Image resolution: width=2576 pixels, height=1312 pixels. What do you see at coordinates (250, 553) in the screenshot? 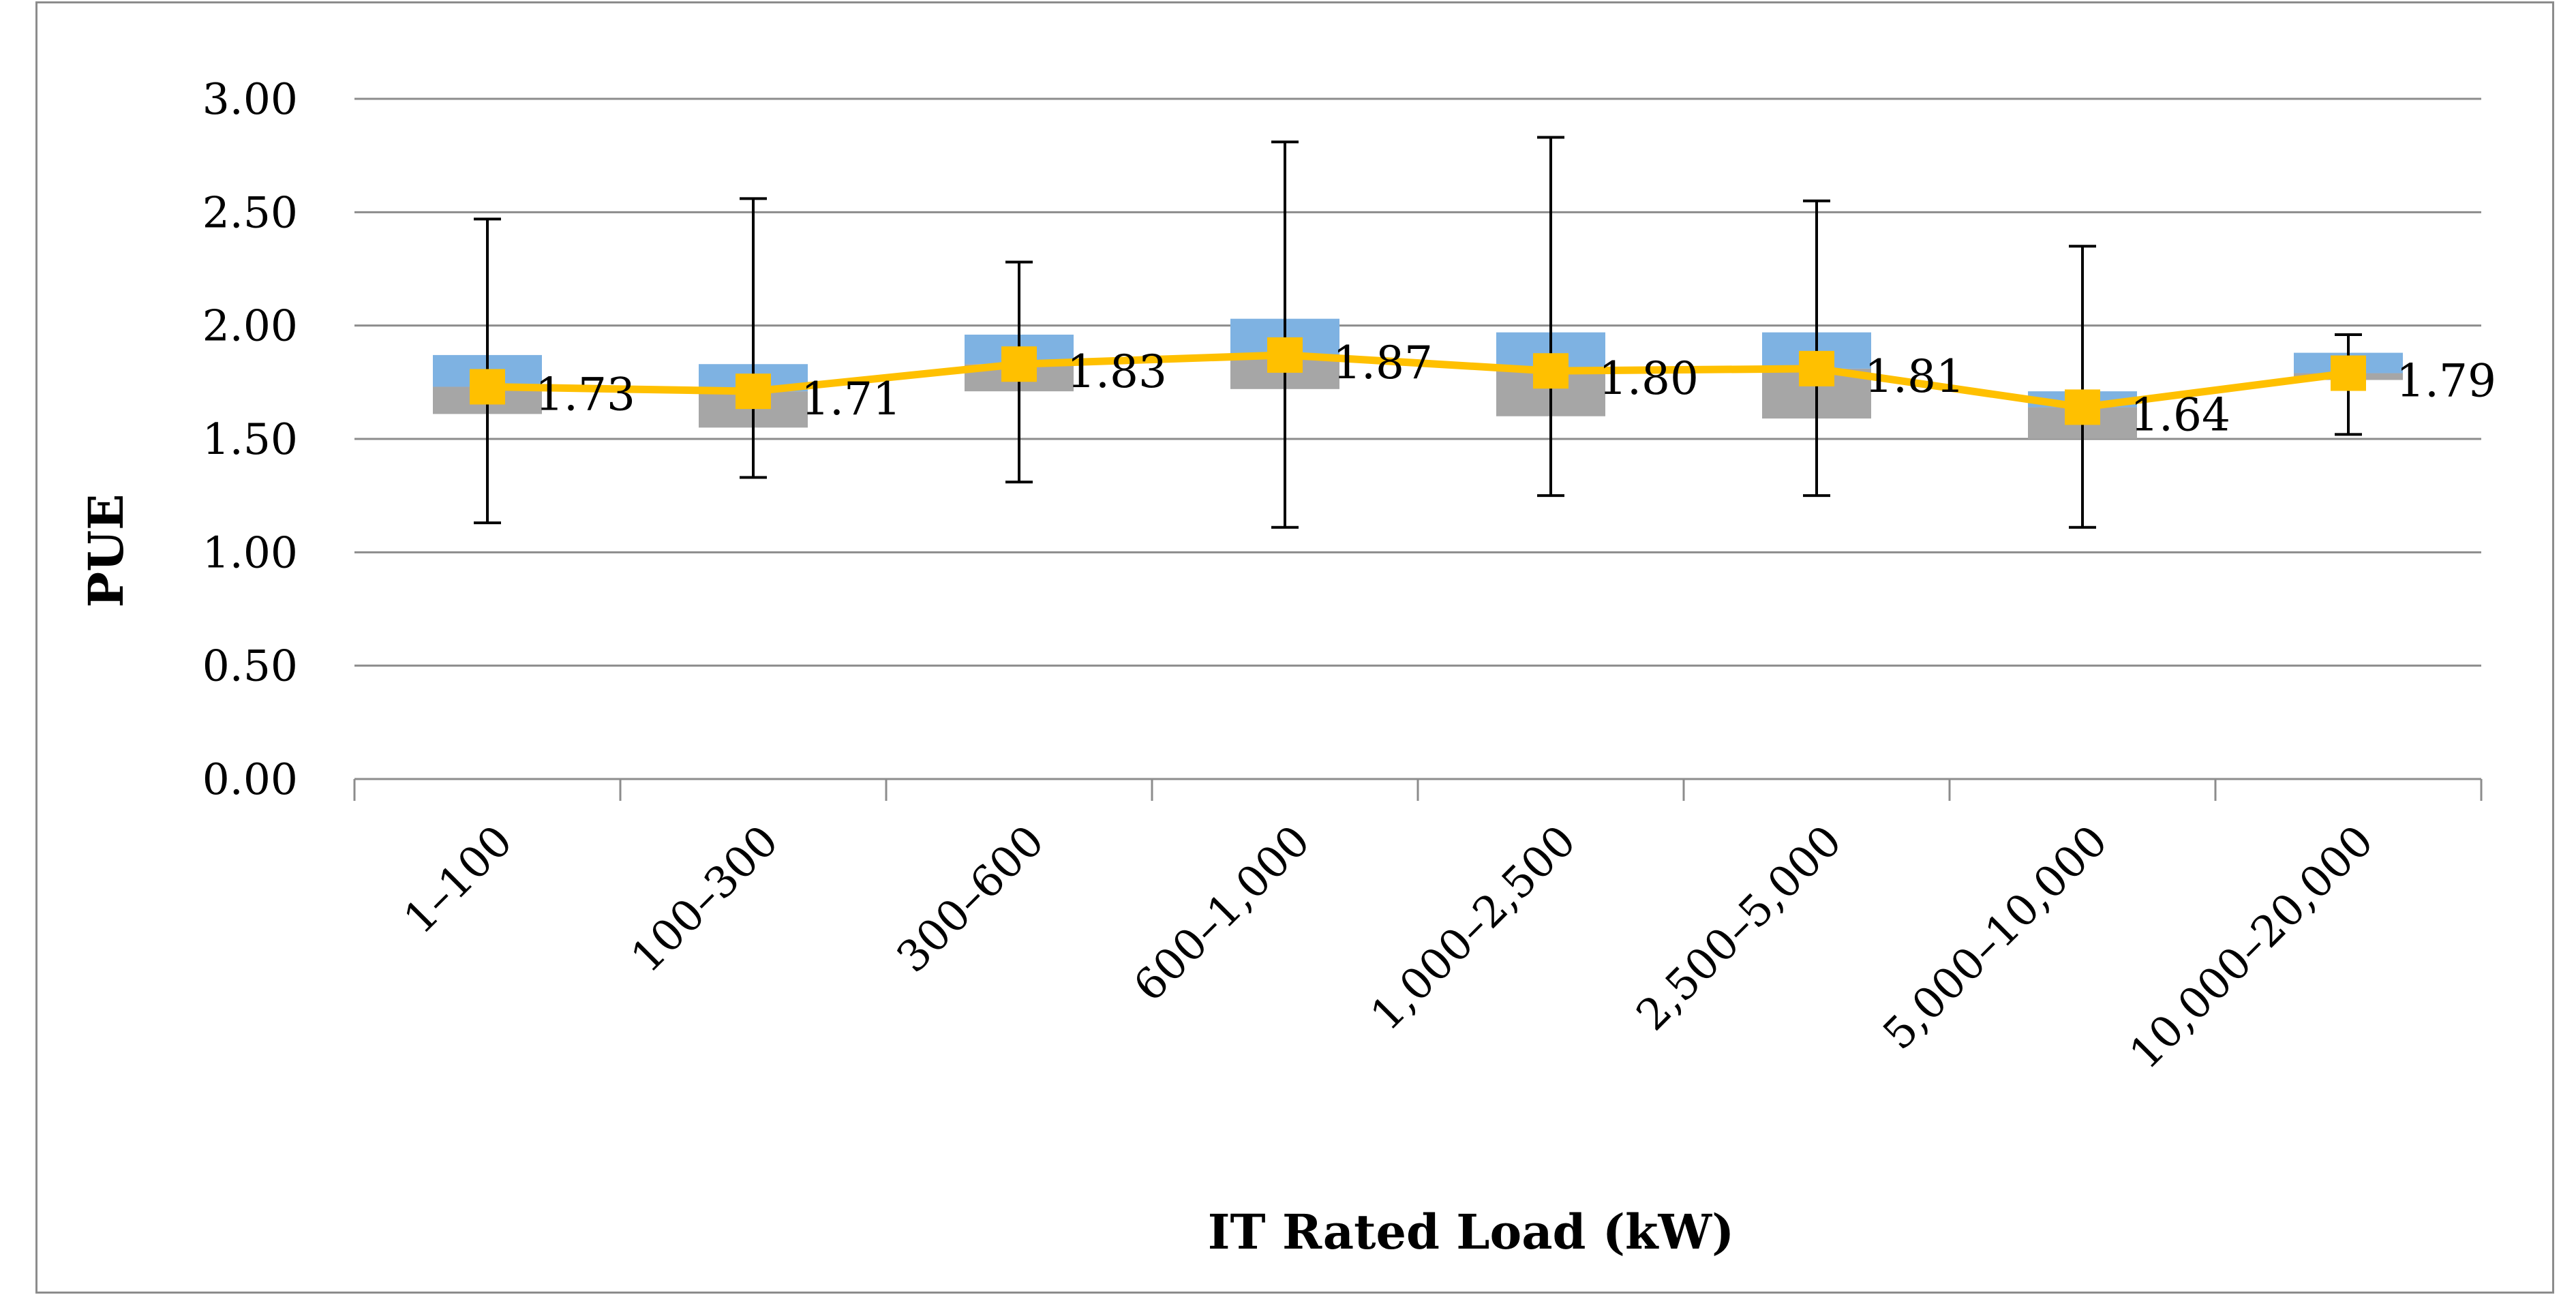
I see `y-tick-label: 1.00` at bounding box center [250, 553].